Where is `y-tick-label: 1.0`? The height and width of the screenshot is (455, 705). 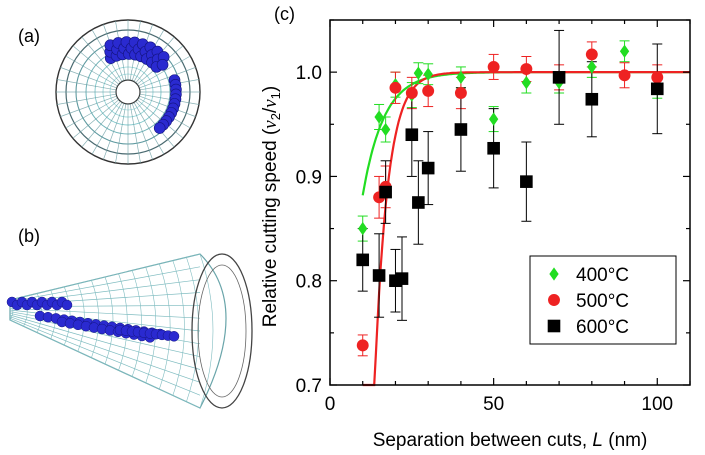
y-tick-label: 1.0 is located at coordinates (309, 73).